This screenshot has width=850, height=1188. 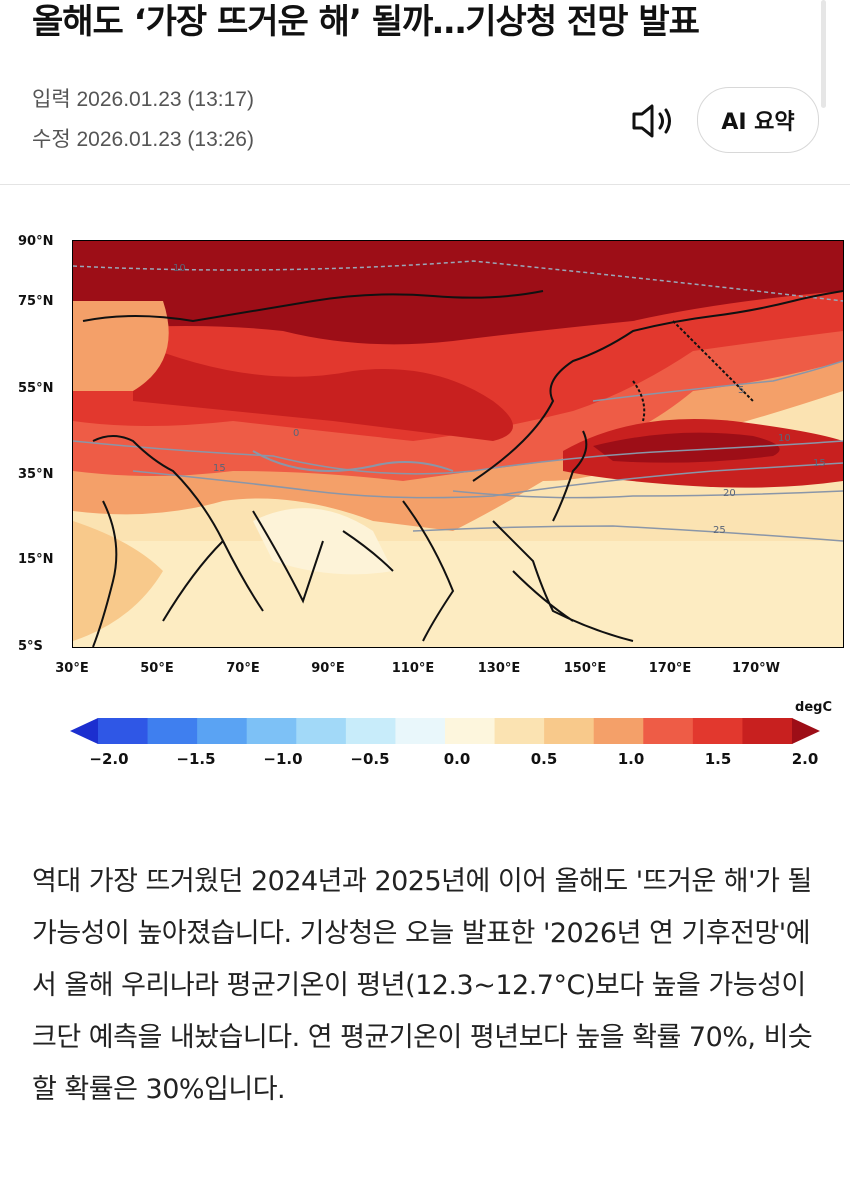 I want to click on speaker-icon, so click(x=653, y=121).